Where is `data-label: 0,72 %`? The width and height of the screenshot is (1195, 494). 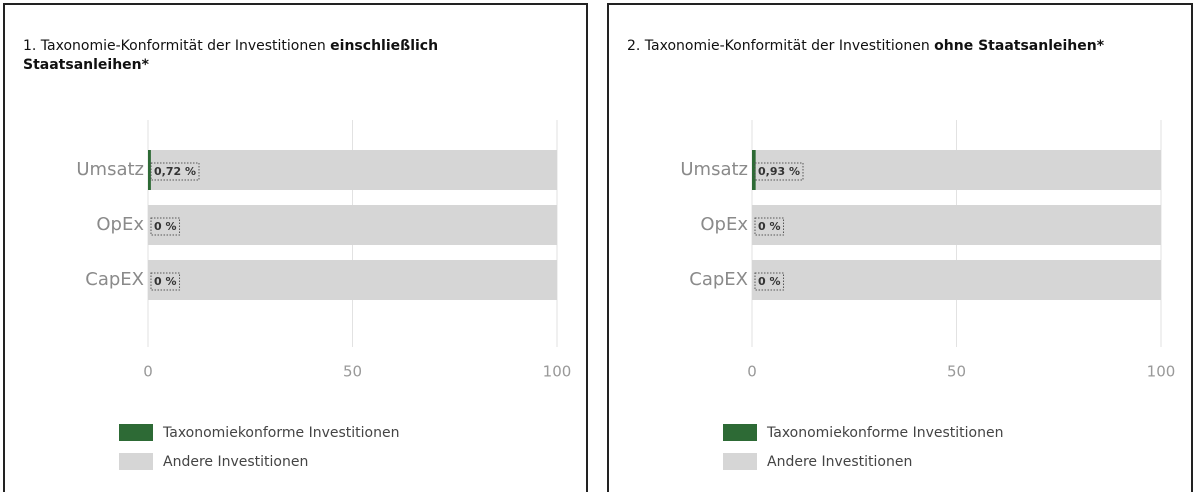
data-label: 0,72 % is located at coordinates (175, 171).